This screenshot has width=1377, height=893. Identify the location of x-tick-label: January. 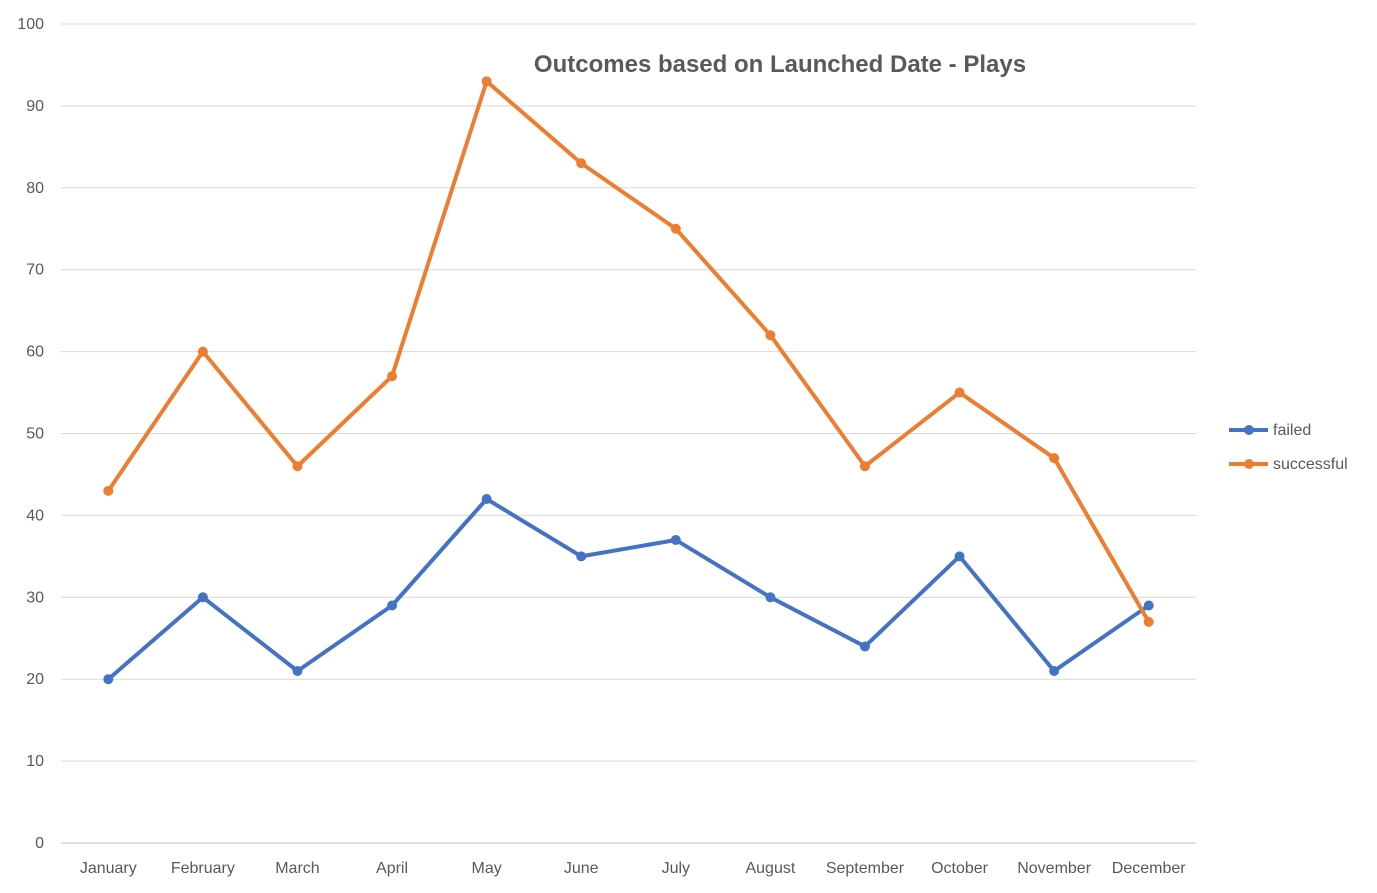
(108, 868).